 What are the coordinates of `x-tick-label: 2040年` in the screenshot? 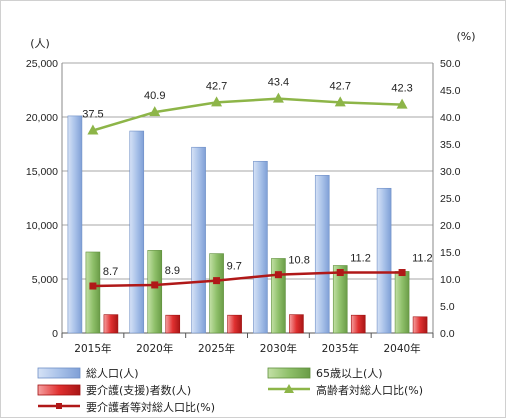 It's located at (401, 348).